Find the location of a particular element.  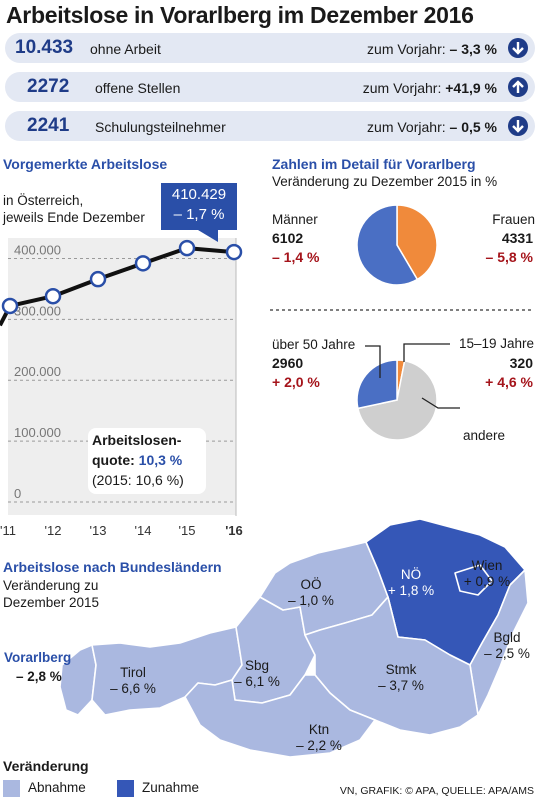

arrow-up-icon is located at coordinates (518, 87).